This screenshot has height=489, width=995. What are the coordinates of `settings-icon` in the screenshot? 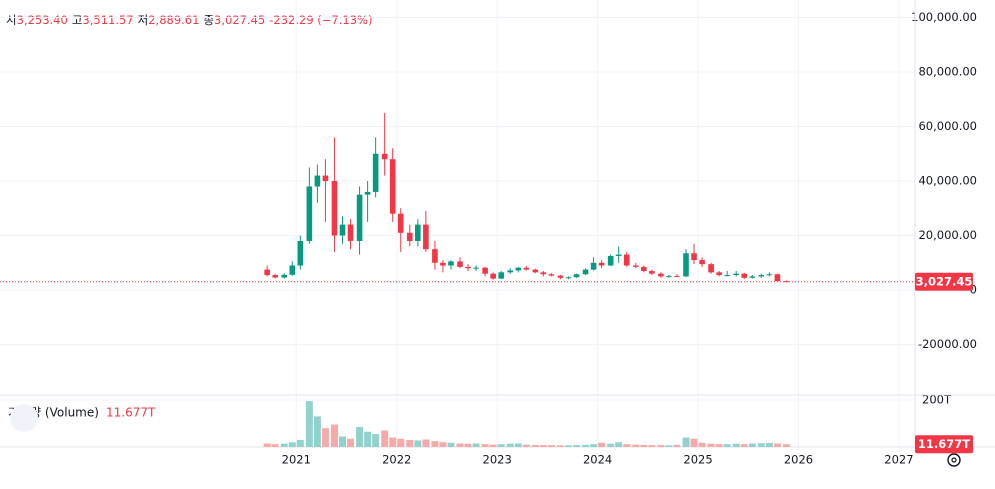 It's located at (954, 460).